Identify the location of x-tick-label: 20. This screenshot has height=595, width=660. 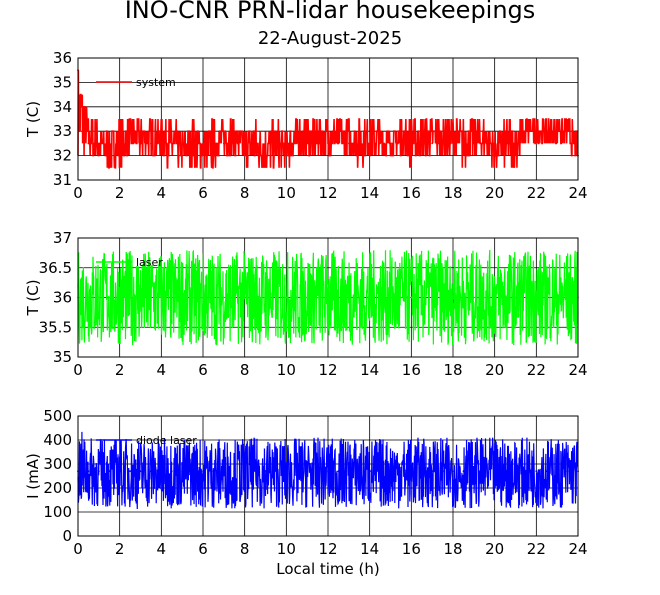
(494, 193).